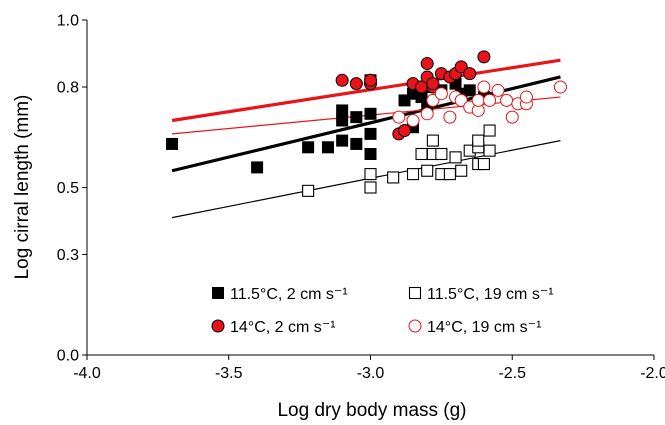 The image size is (665, 425). I want to click on x-tick-label: -3.0, so click(371, 373).